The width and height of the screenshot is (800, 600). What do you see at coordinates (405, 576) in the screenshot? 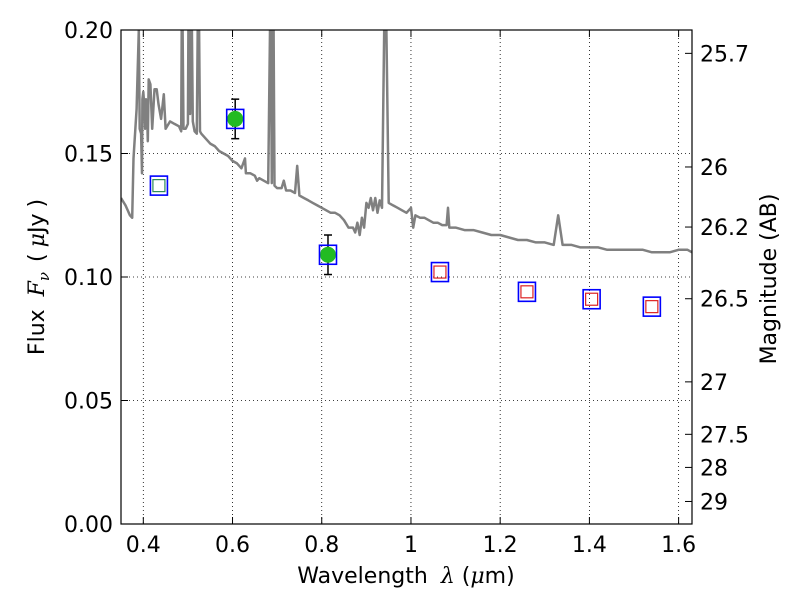
I see `x-axis-label: Wavelength λ (μm)` at bounding box center [405, 576].